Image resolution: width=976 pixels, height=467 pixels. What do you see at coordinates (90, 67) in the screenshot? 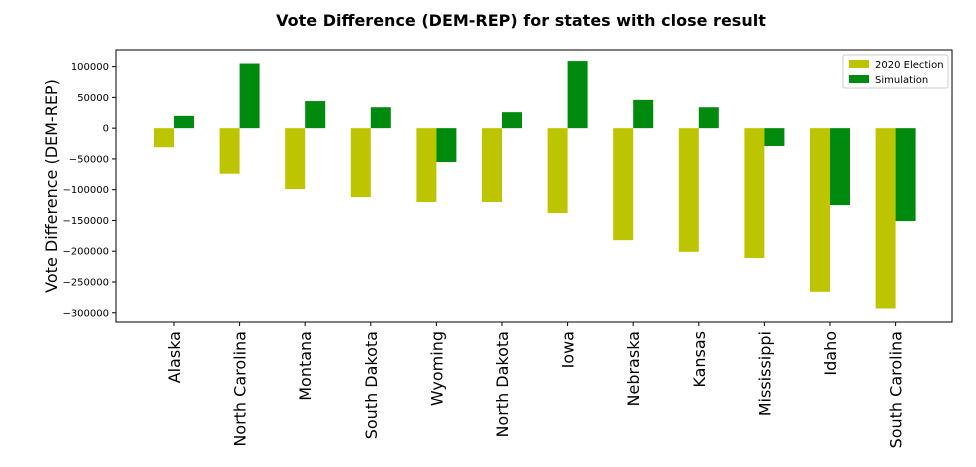
I see `y-tick-label: 100000` at bounding box center [90, 67].